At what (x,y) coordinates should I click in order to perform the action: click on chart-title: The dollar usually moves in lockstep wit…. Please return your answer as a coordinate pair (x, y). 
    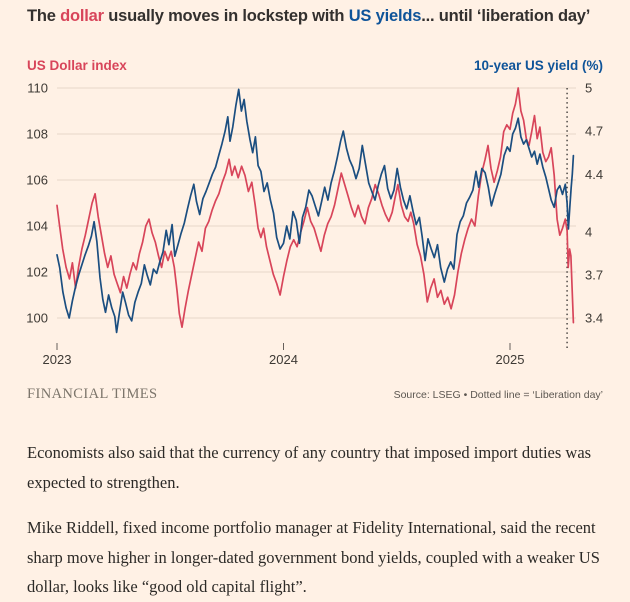
    Looking at the image, I should click on (309, 16).